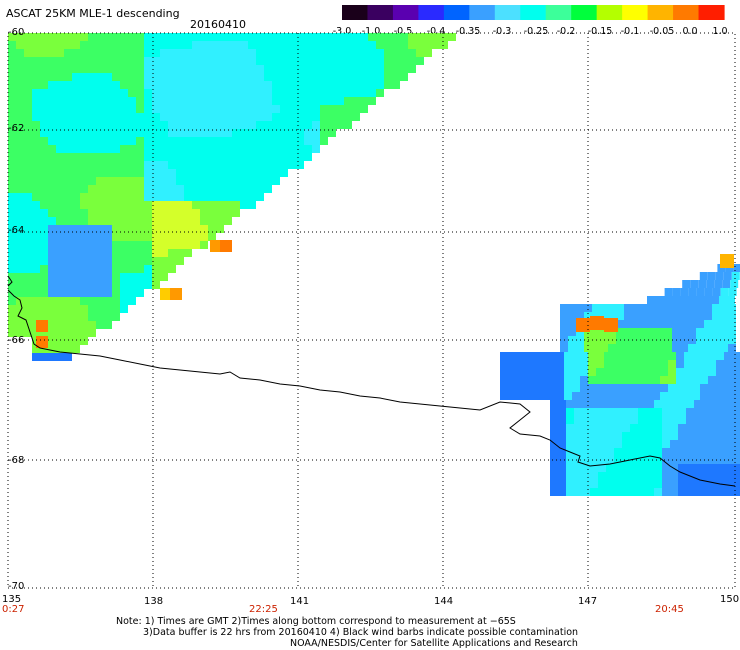  Describe the element at coordinates (444, 601) in the screenshot. I see `x-tick-label-4: 144` at that location.